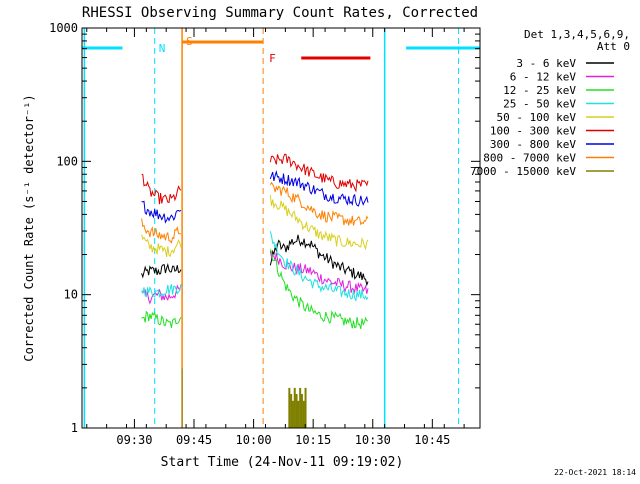  Describe the element at coordinates (523, 171) in the screenshot. I see `legend-label: 7000 - 15000 keV` at that location.